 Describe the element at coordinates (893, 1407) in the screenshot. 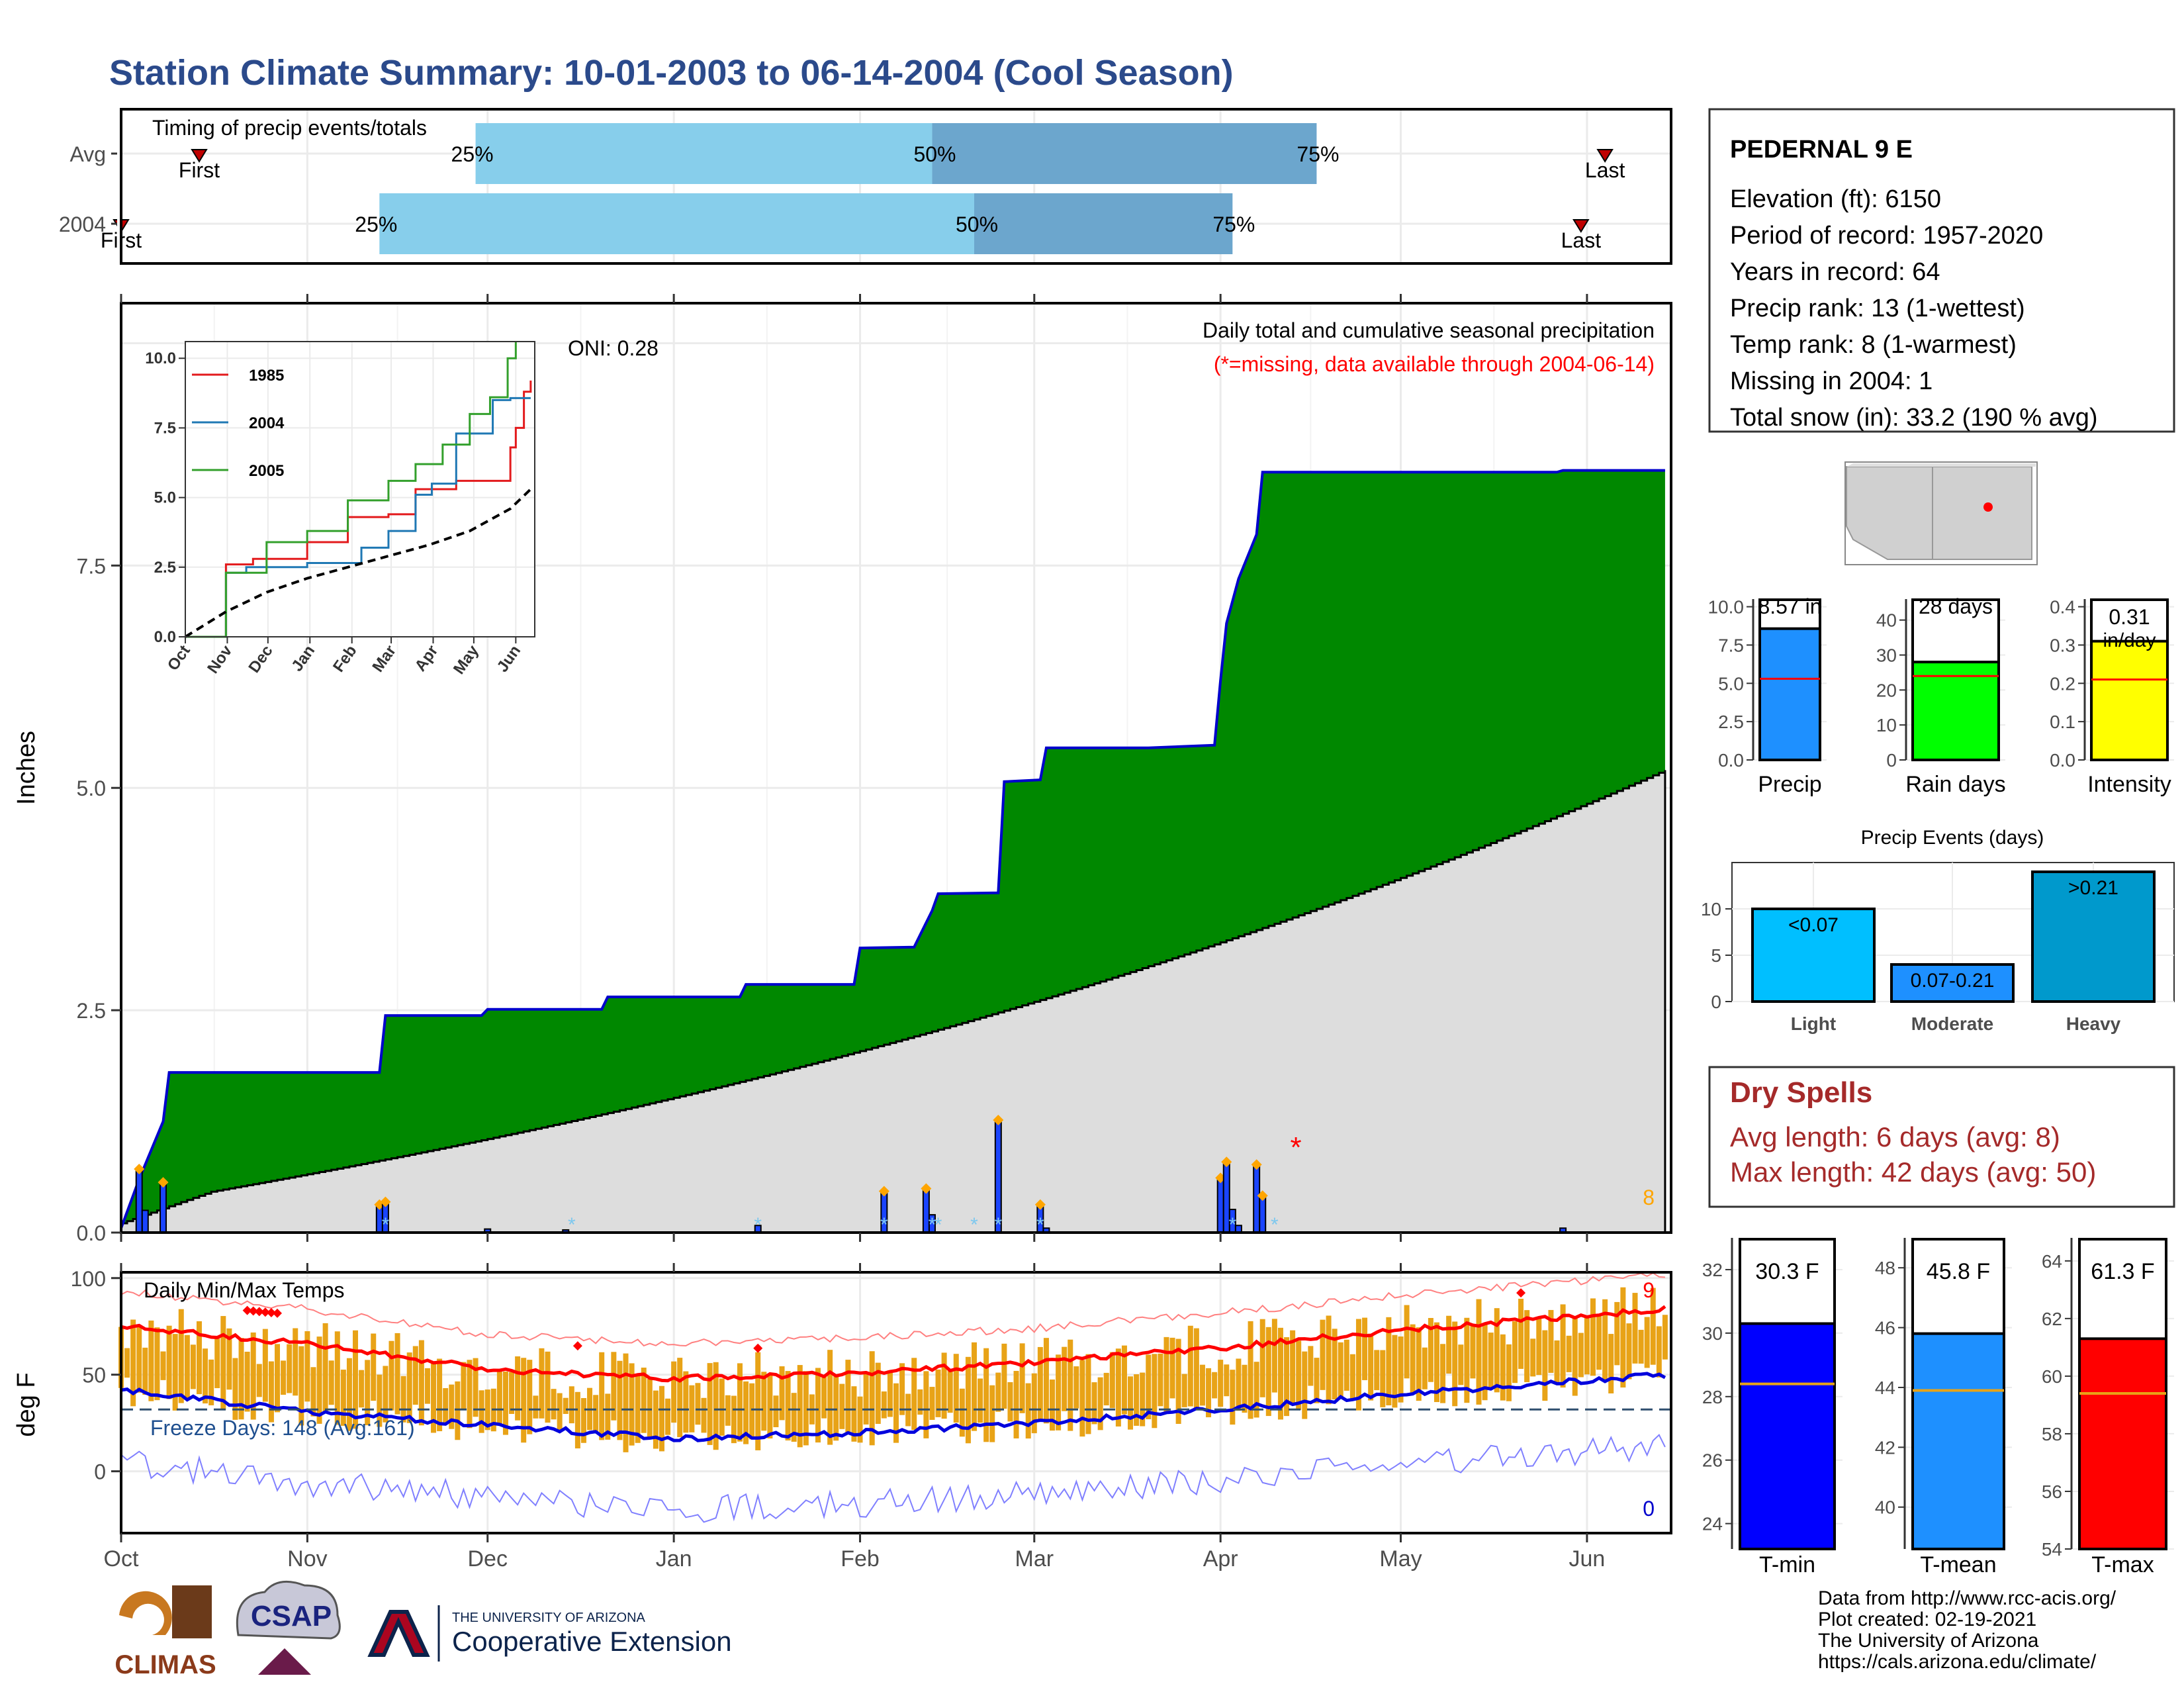

I see `normal-tmin-line` at that location.